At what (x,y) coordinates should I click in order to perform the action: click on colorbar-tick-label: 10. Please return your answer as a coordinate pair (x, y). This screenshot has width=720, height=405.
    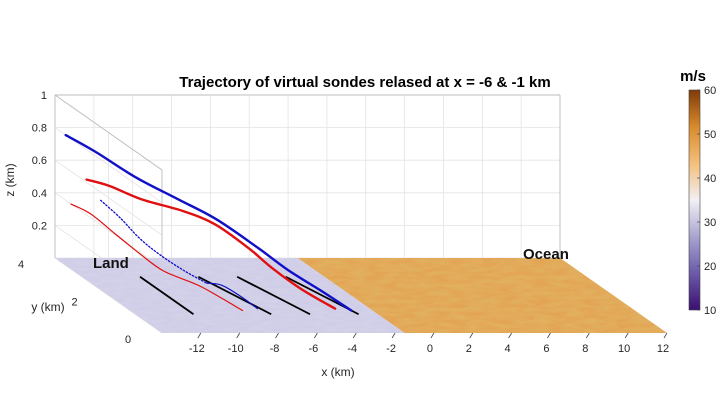
    Looking at the image, I should click on (710, 311).